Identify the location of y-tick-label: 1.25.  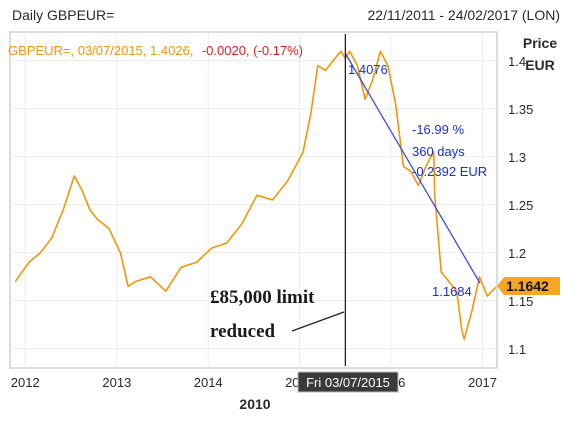
(520, 205).